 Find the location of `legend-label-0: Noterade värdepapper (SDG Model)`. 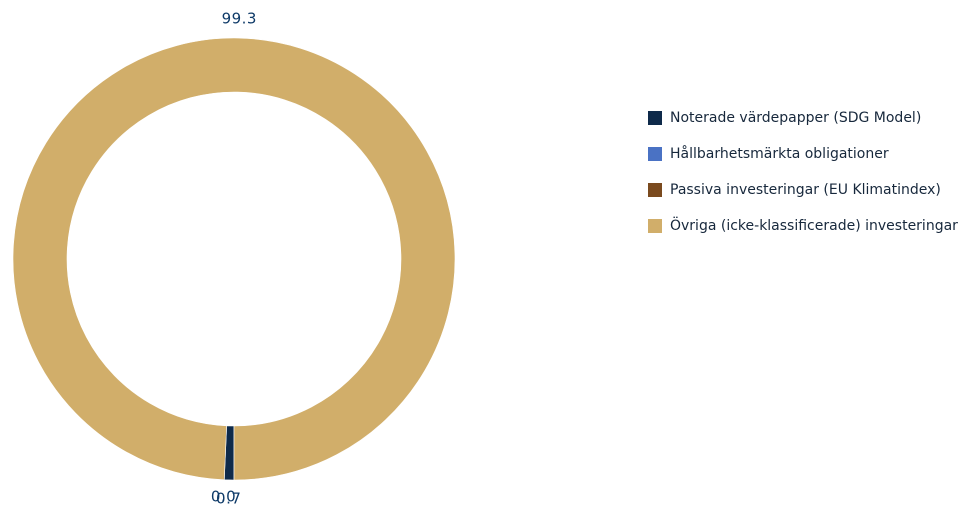

legend-label-0: Noterade värdepapper (SDG Model) is located at coordinates (796, 118).